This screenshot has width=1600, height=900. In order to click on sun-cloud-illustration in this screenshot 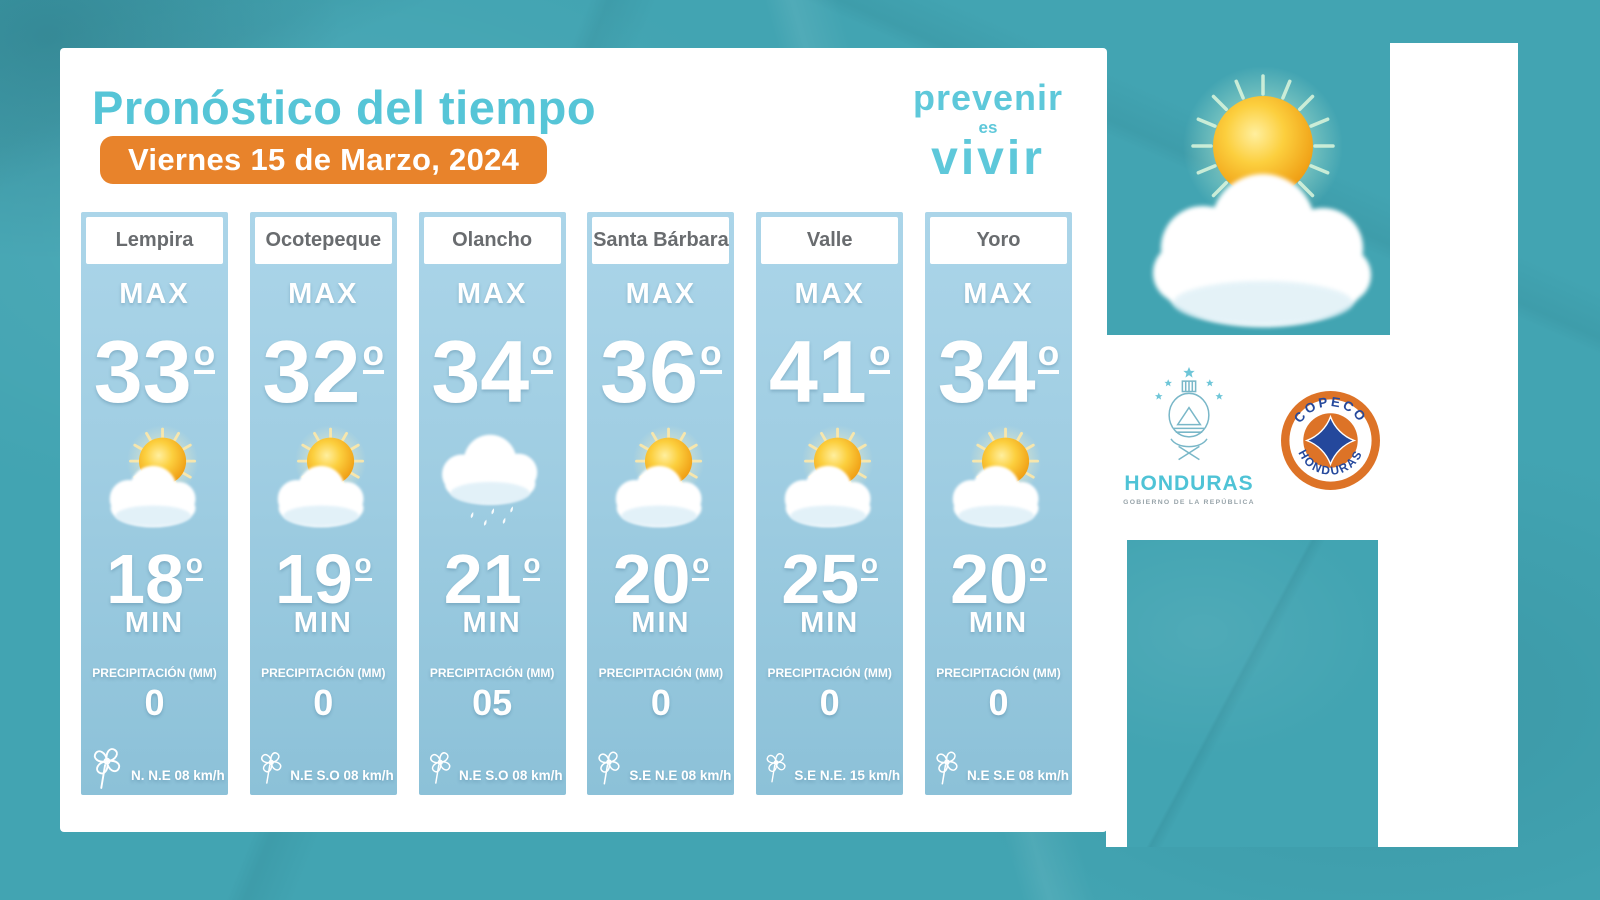, I will do `click(1260, 189)`.